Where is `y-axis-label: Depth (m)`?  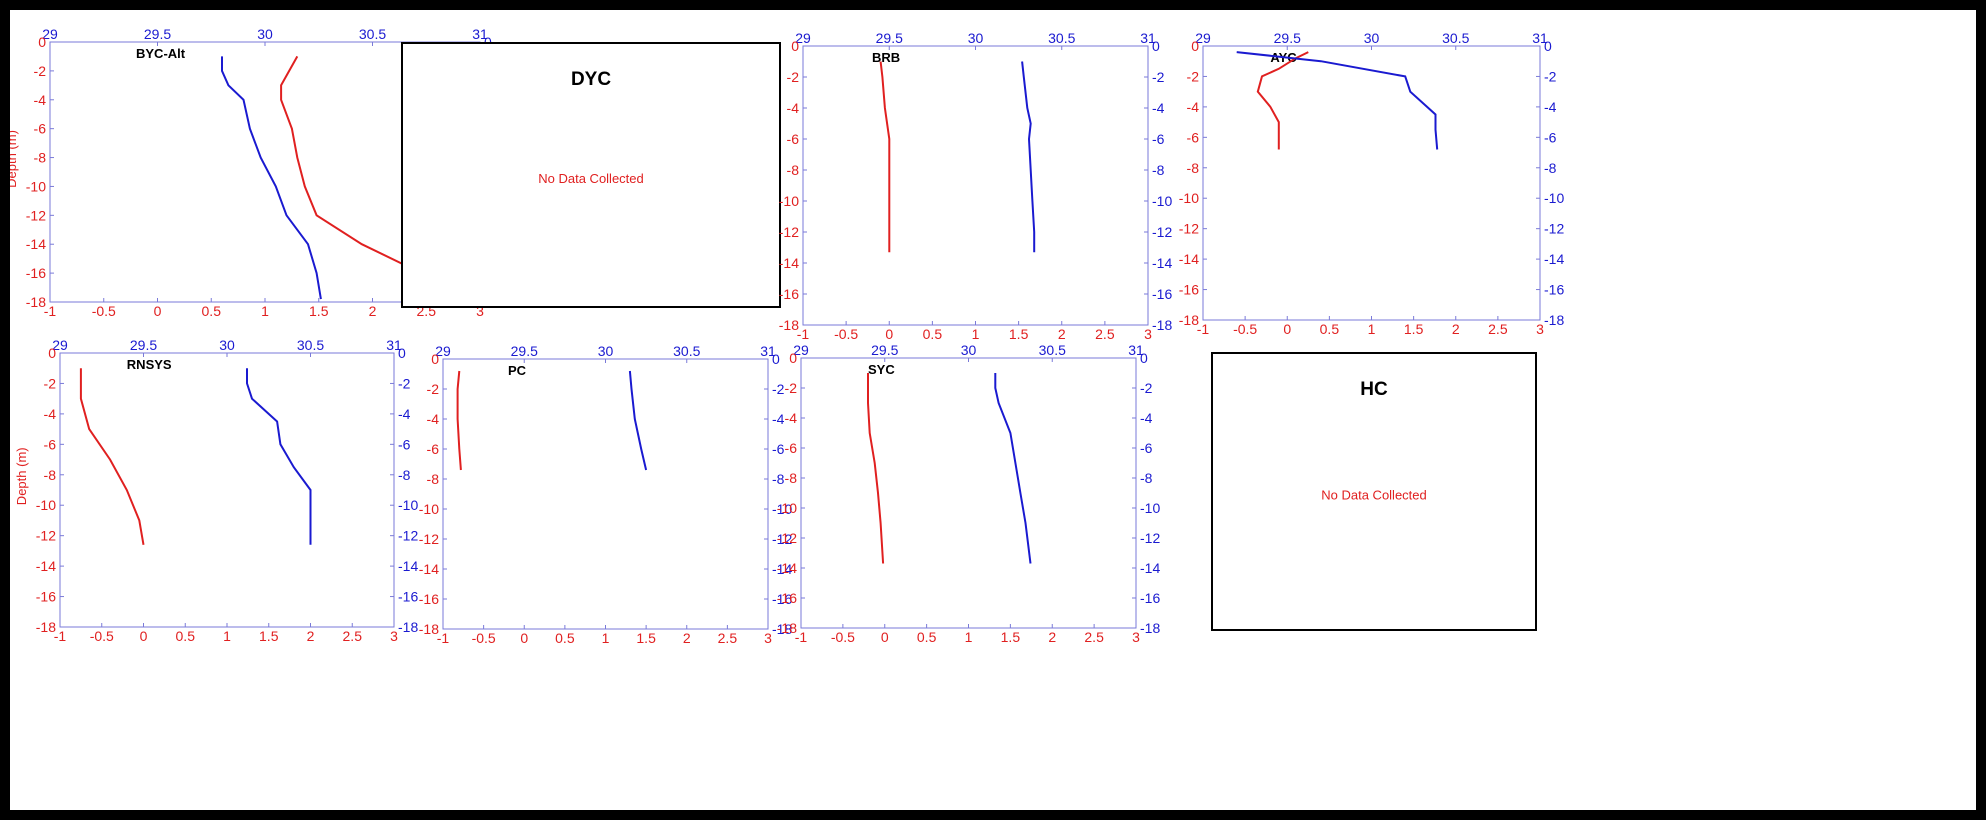
y-axis-label: Depth (m) is located at coordinates (21, 476).